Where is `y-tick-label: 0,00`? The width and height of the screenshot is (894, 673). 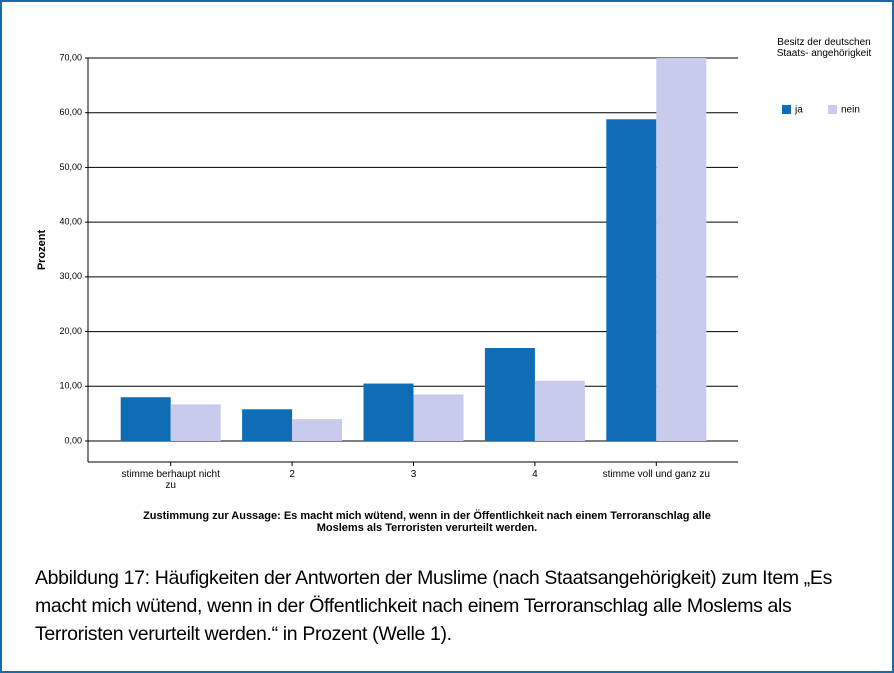
y-tick-label: 0,00 is located at coordinates (73, 440).